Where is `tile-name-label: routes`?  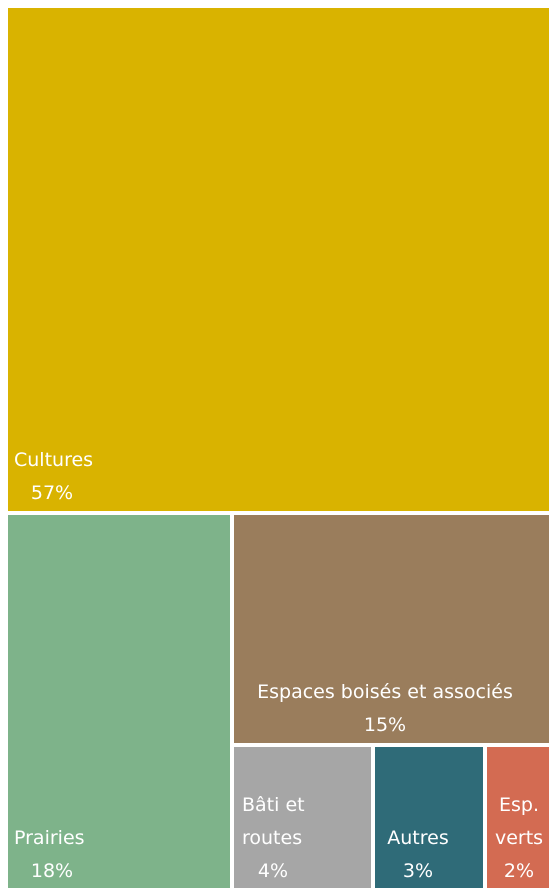 tile-name-label: routes is located at coordinates (272, 838).